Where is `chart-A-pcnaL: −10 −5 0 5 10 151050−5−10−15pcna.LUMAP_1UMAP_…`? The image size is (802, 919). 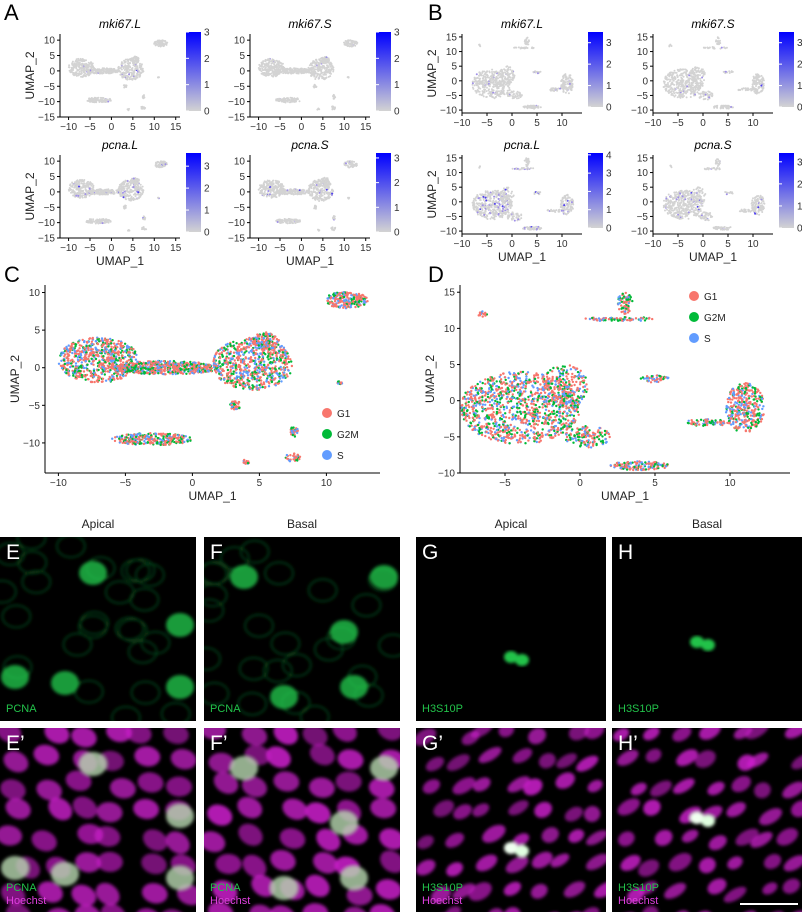 chart-A-pcnaL: −10 −5 0 5 10 151050−5−10−15pcna.LUMAP_1UMAP_… is located at coordinates (116, 203).